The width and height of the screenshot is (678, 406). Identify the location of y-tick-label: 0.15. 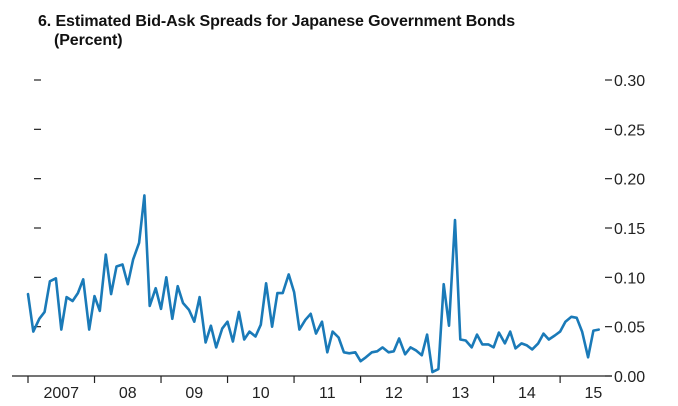
(629, 229).